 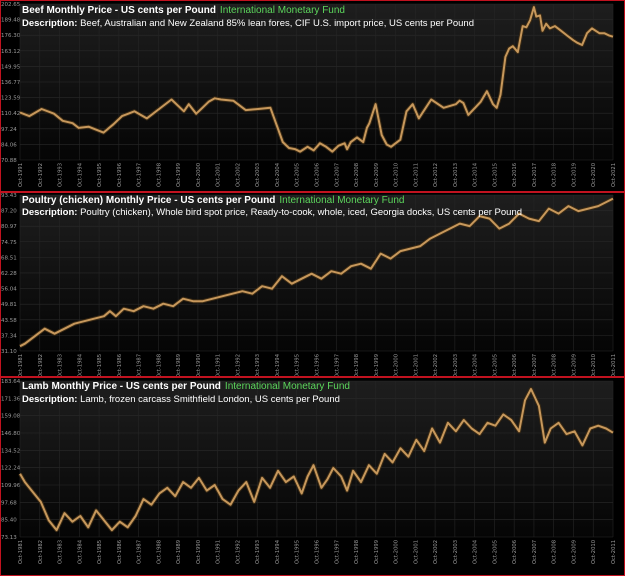 What do you see at coordinates (9, 145) in the screenshot?
I see `y-tick-label: 84.06` at bounding box center [9, 145].